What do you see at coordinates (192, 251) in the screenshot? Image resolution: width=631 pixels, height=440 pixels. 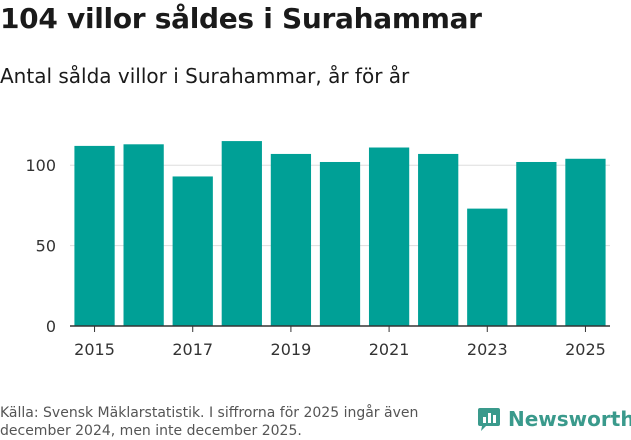 I see `bar-2017` at bounding box center [192, 251].